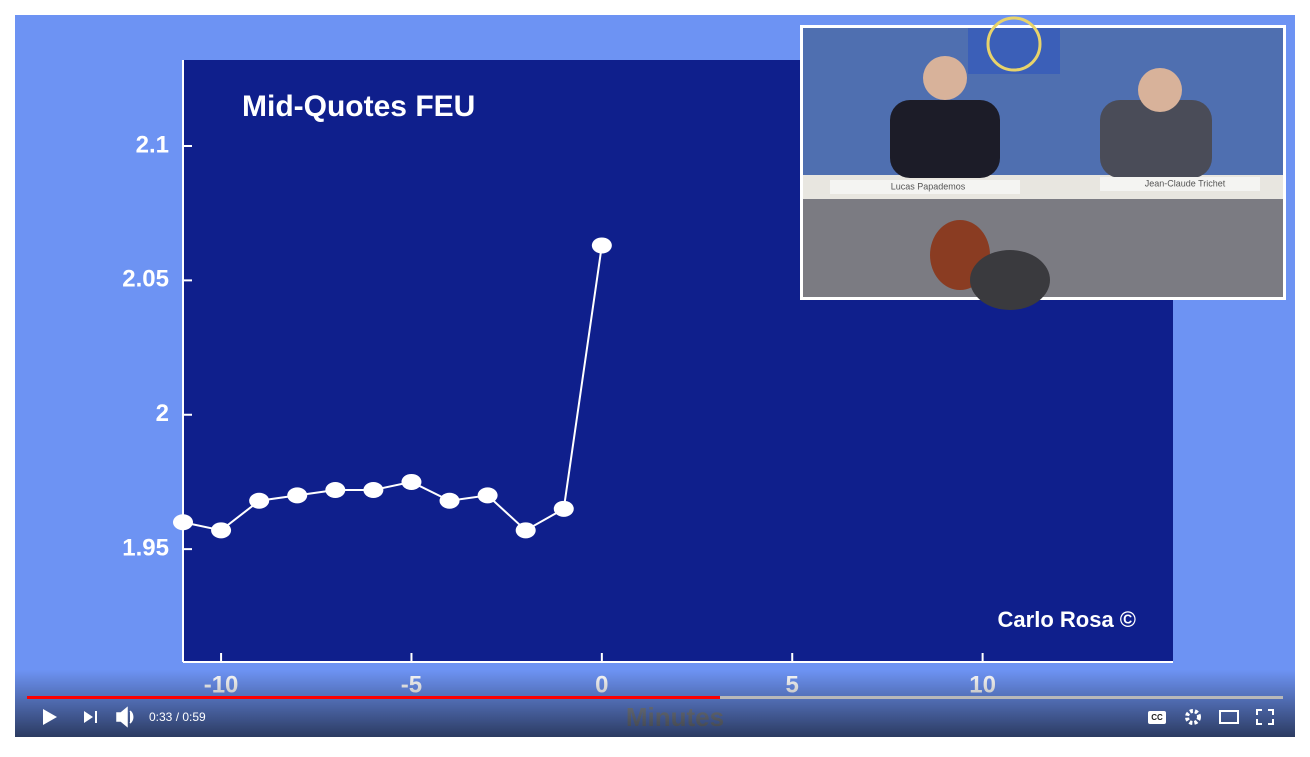 This screenshot has height=757, width=1310. Describe the element at coordinates (1185, 183) in the screenshot. I see `nameplate-text: Jean-Claude Trichet` at that location.